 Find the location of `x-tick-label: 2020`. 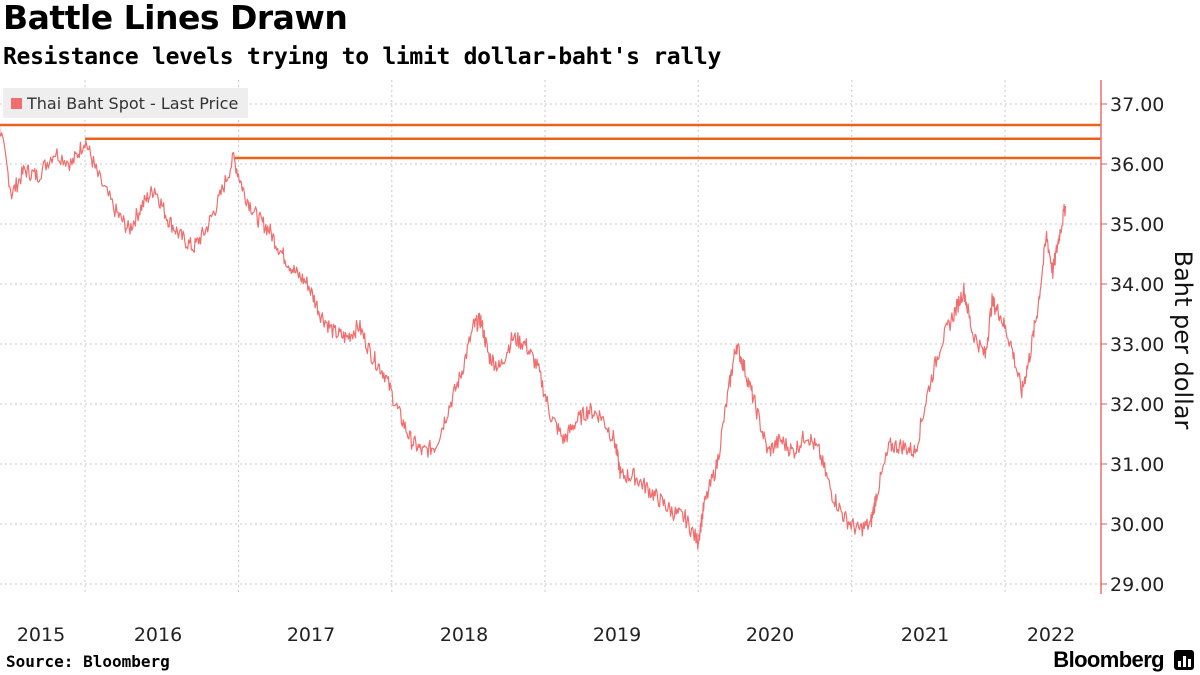

x-tick-label: 2020 is located at coordinates (770, 635).